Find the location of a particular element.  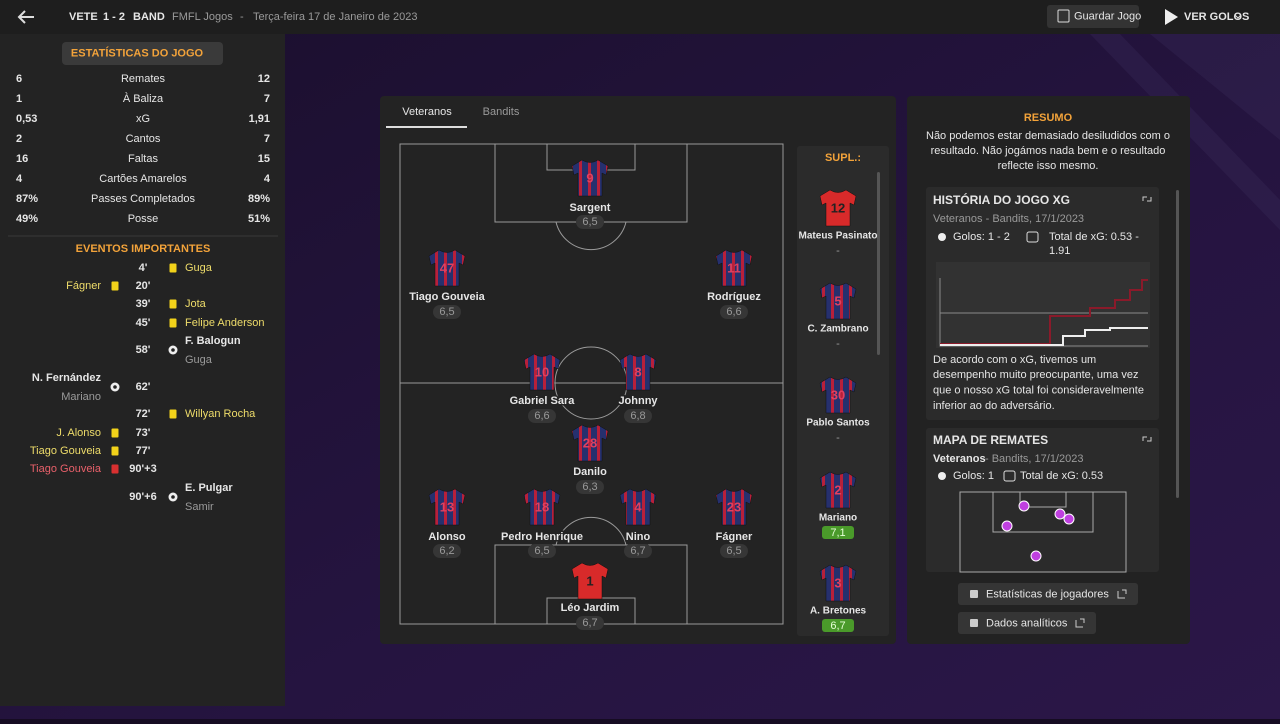

player-name: Sargent is located at coordinates (590, 208).